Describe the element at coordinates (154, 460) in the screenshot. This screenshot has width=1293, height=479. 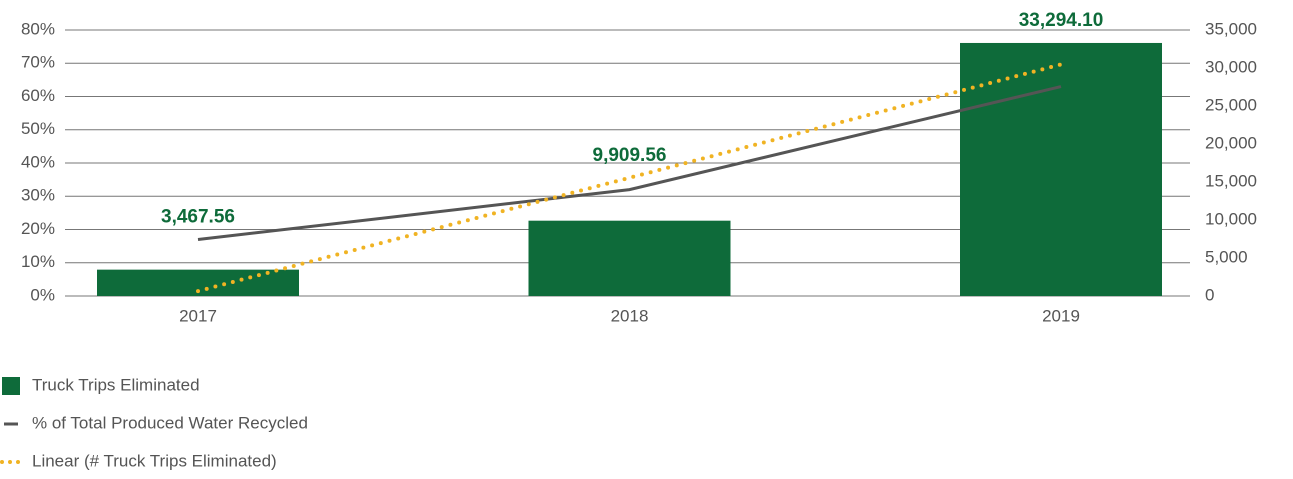
I see `legend-label: Linear (# Truck Trips Eliminated)` at that location.